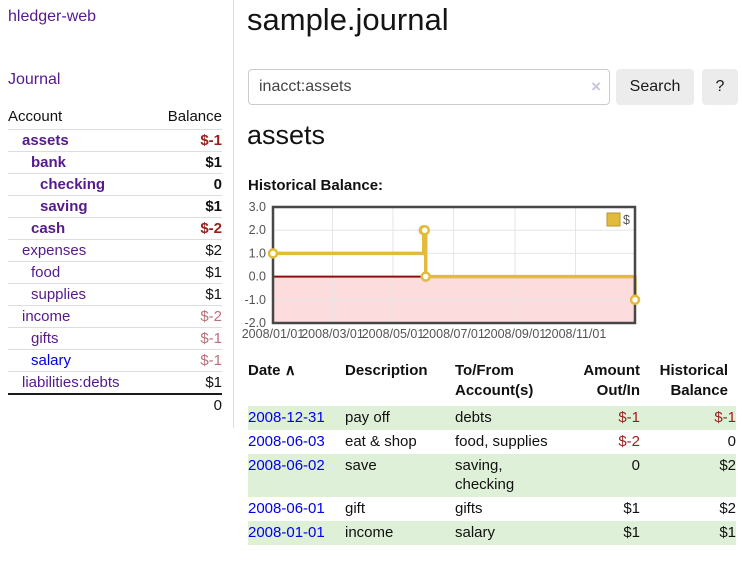 Image resolution: width=742 pixels, height=582 pixels. Describe the element at coordinates (257, 230) in the screenshot. I see `svg-text: 2.0` at that location.